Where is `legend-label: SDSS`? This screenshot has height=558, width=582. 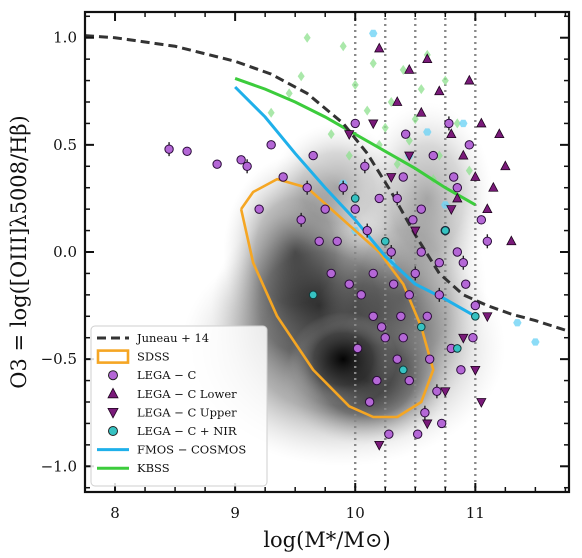 legend-label: SDSS is located at coordinates (153, 357).